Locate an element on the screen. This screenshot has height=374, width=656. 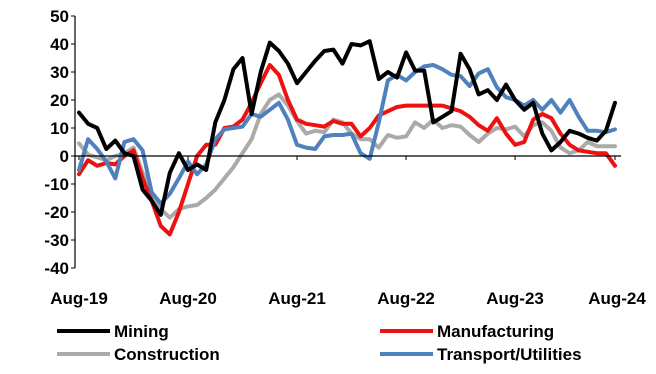
x-tick-label: Aug-21 is located at coordinates (297, 298).